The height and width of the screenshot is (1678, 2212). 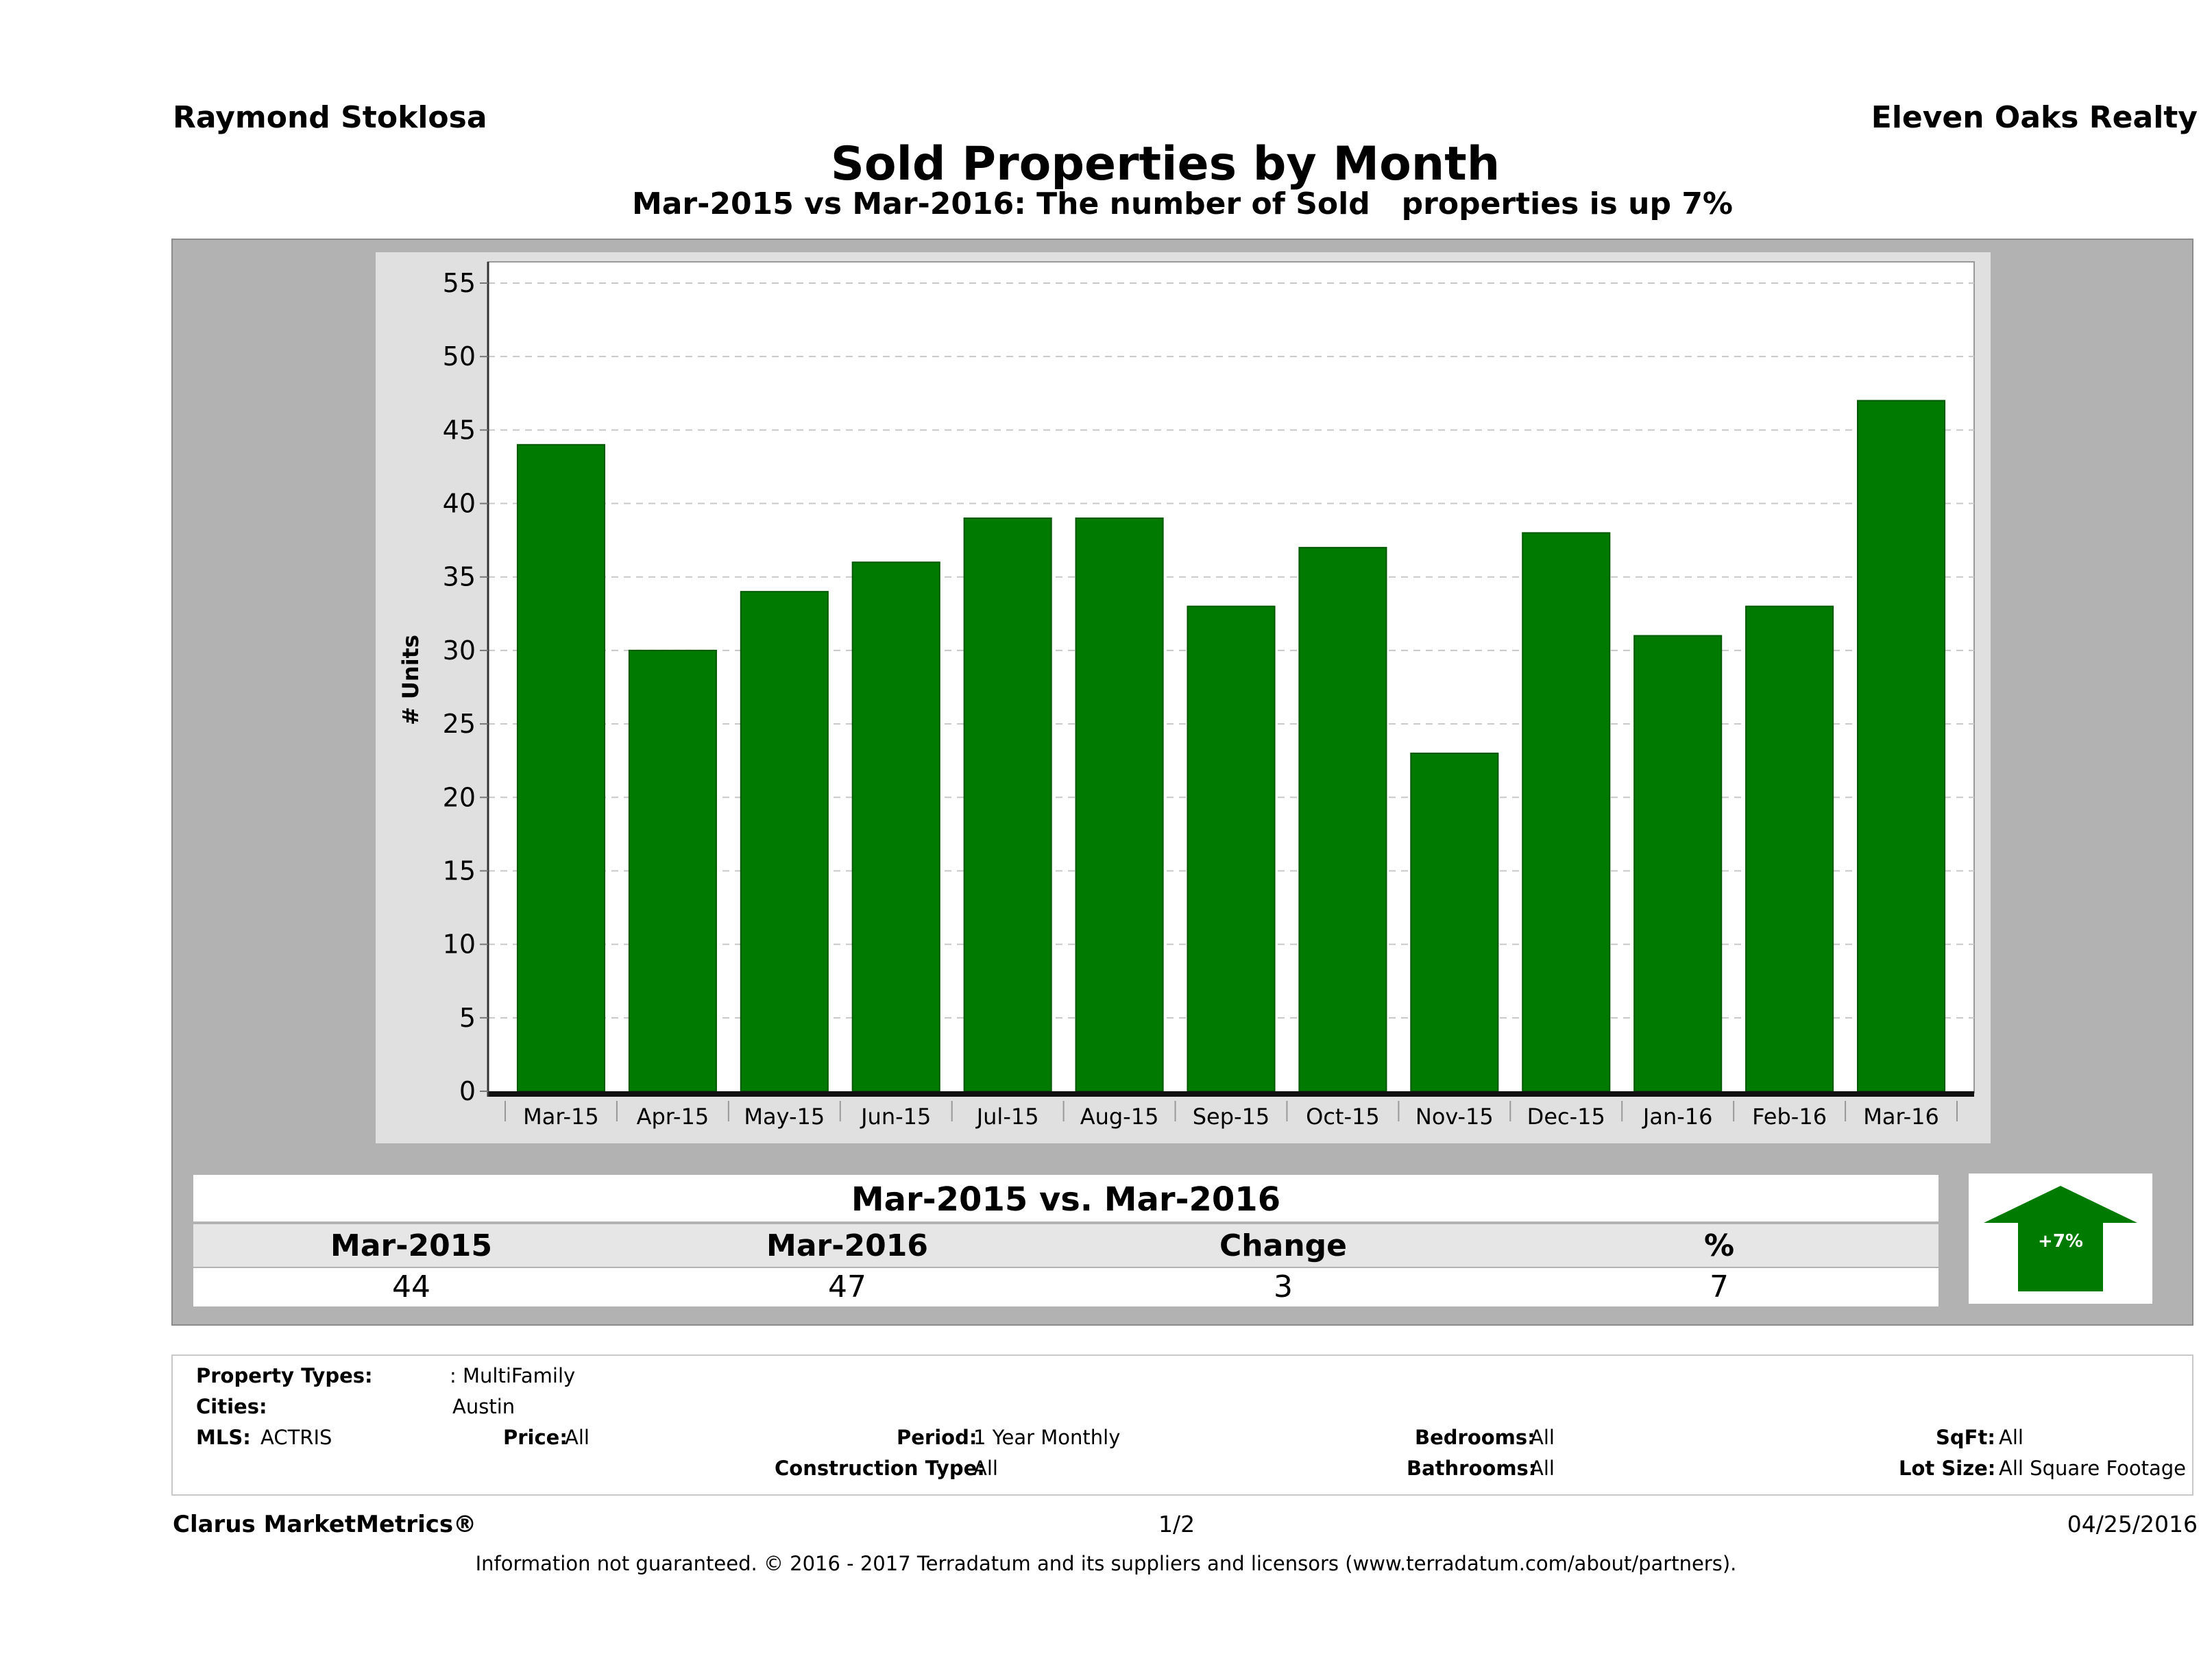 What do you see at coordinates (1047, 1437) in the screenshot?
I see `period-value: 1 Year Monthly` at bounding box center [1047, 1437].